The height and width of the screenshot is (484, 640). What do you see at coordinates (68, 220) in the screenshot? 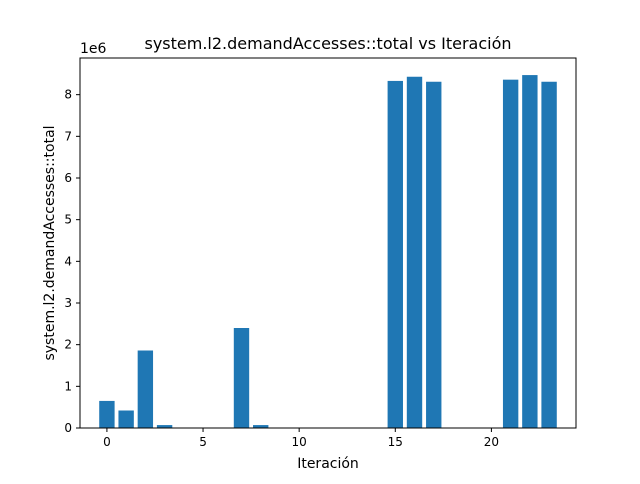
I see `y-tick-label-5: 5` at bounding box center [68, 220].